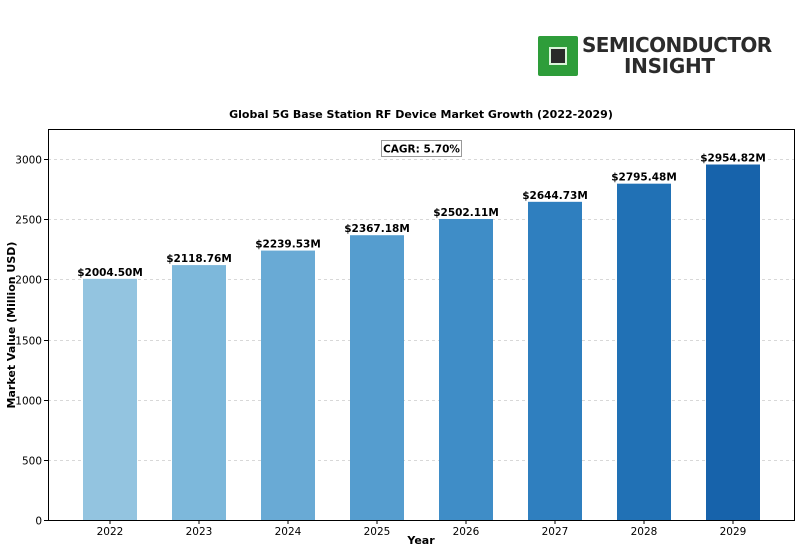 Image resolution: width=800 pixels, height=553 pixels. I want to click on x-axis-label: Year, so click(420, 540).